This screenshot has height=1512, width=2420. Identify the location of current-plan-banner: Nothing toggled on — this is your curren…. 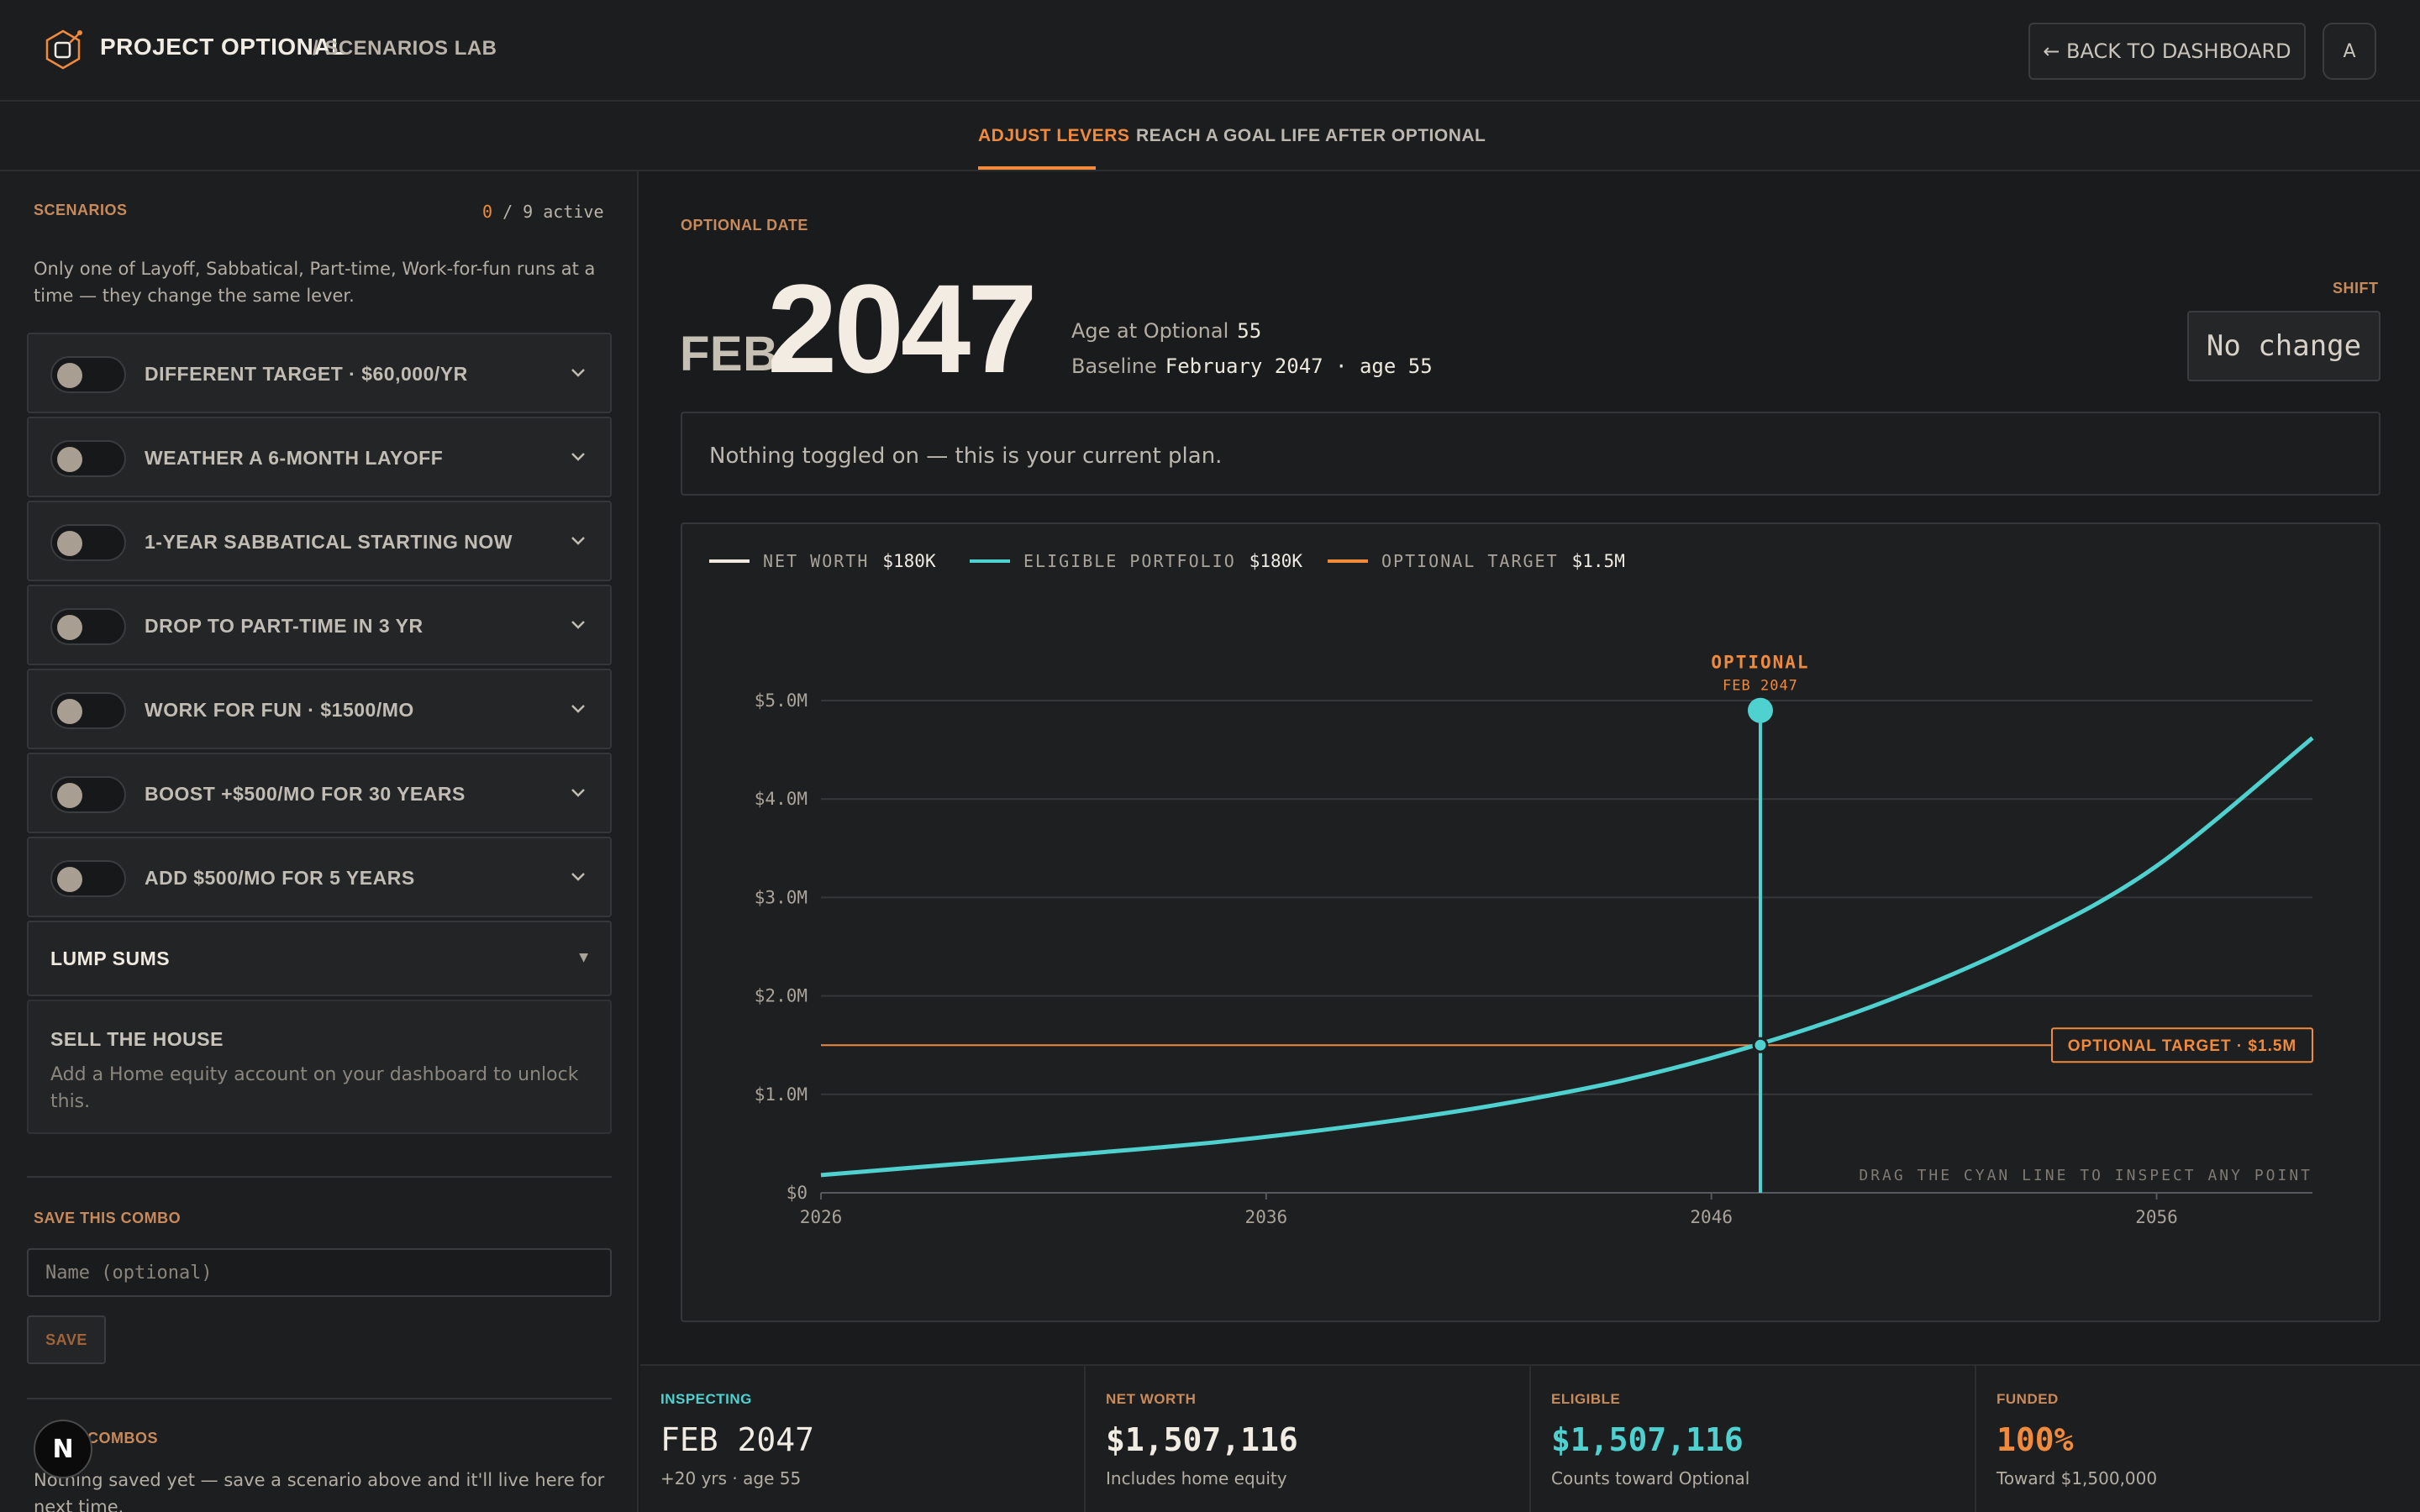
(1531, 454).